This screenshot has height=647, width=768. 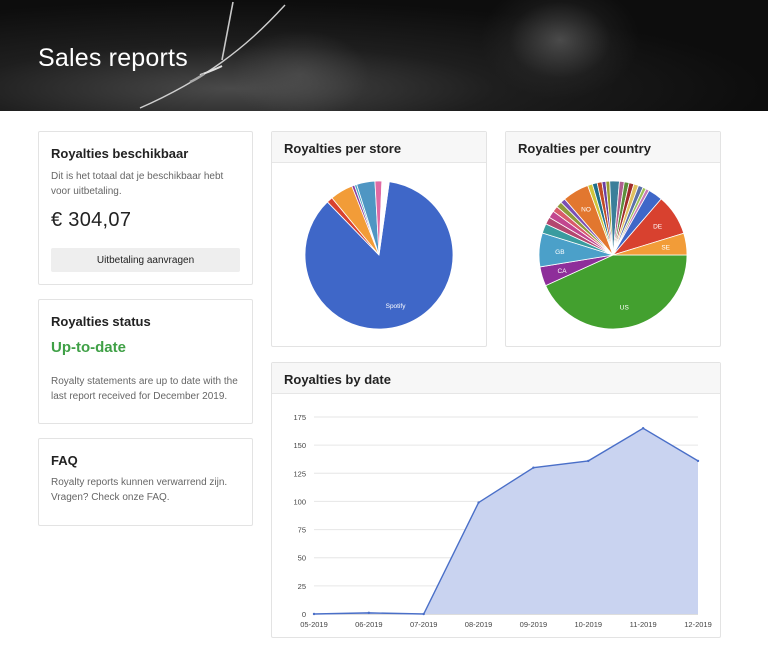 I want to click on card-header: Royalties per country, so click(x=613, y=147).